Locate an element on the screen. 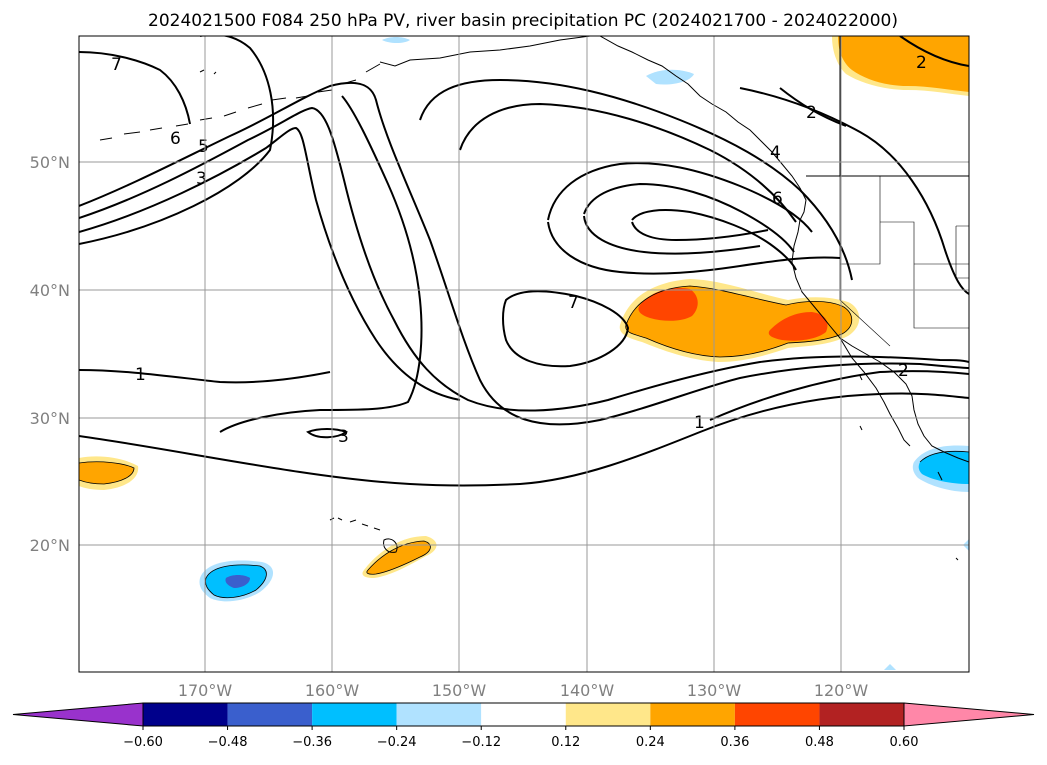  pv-contour-7-west is located at coordinates (177, 140).